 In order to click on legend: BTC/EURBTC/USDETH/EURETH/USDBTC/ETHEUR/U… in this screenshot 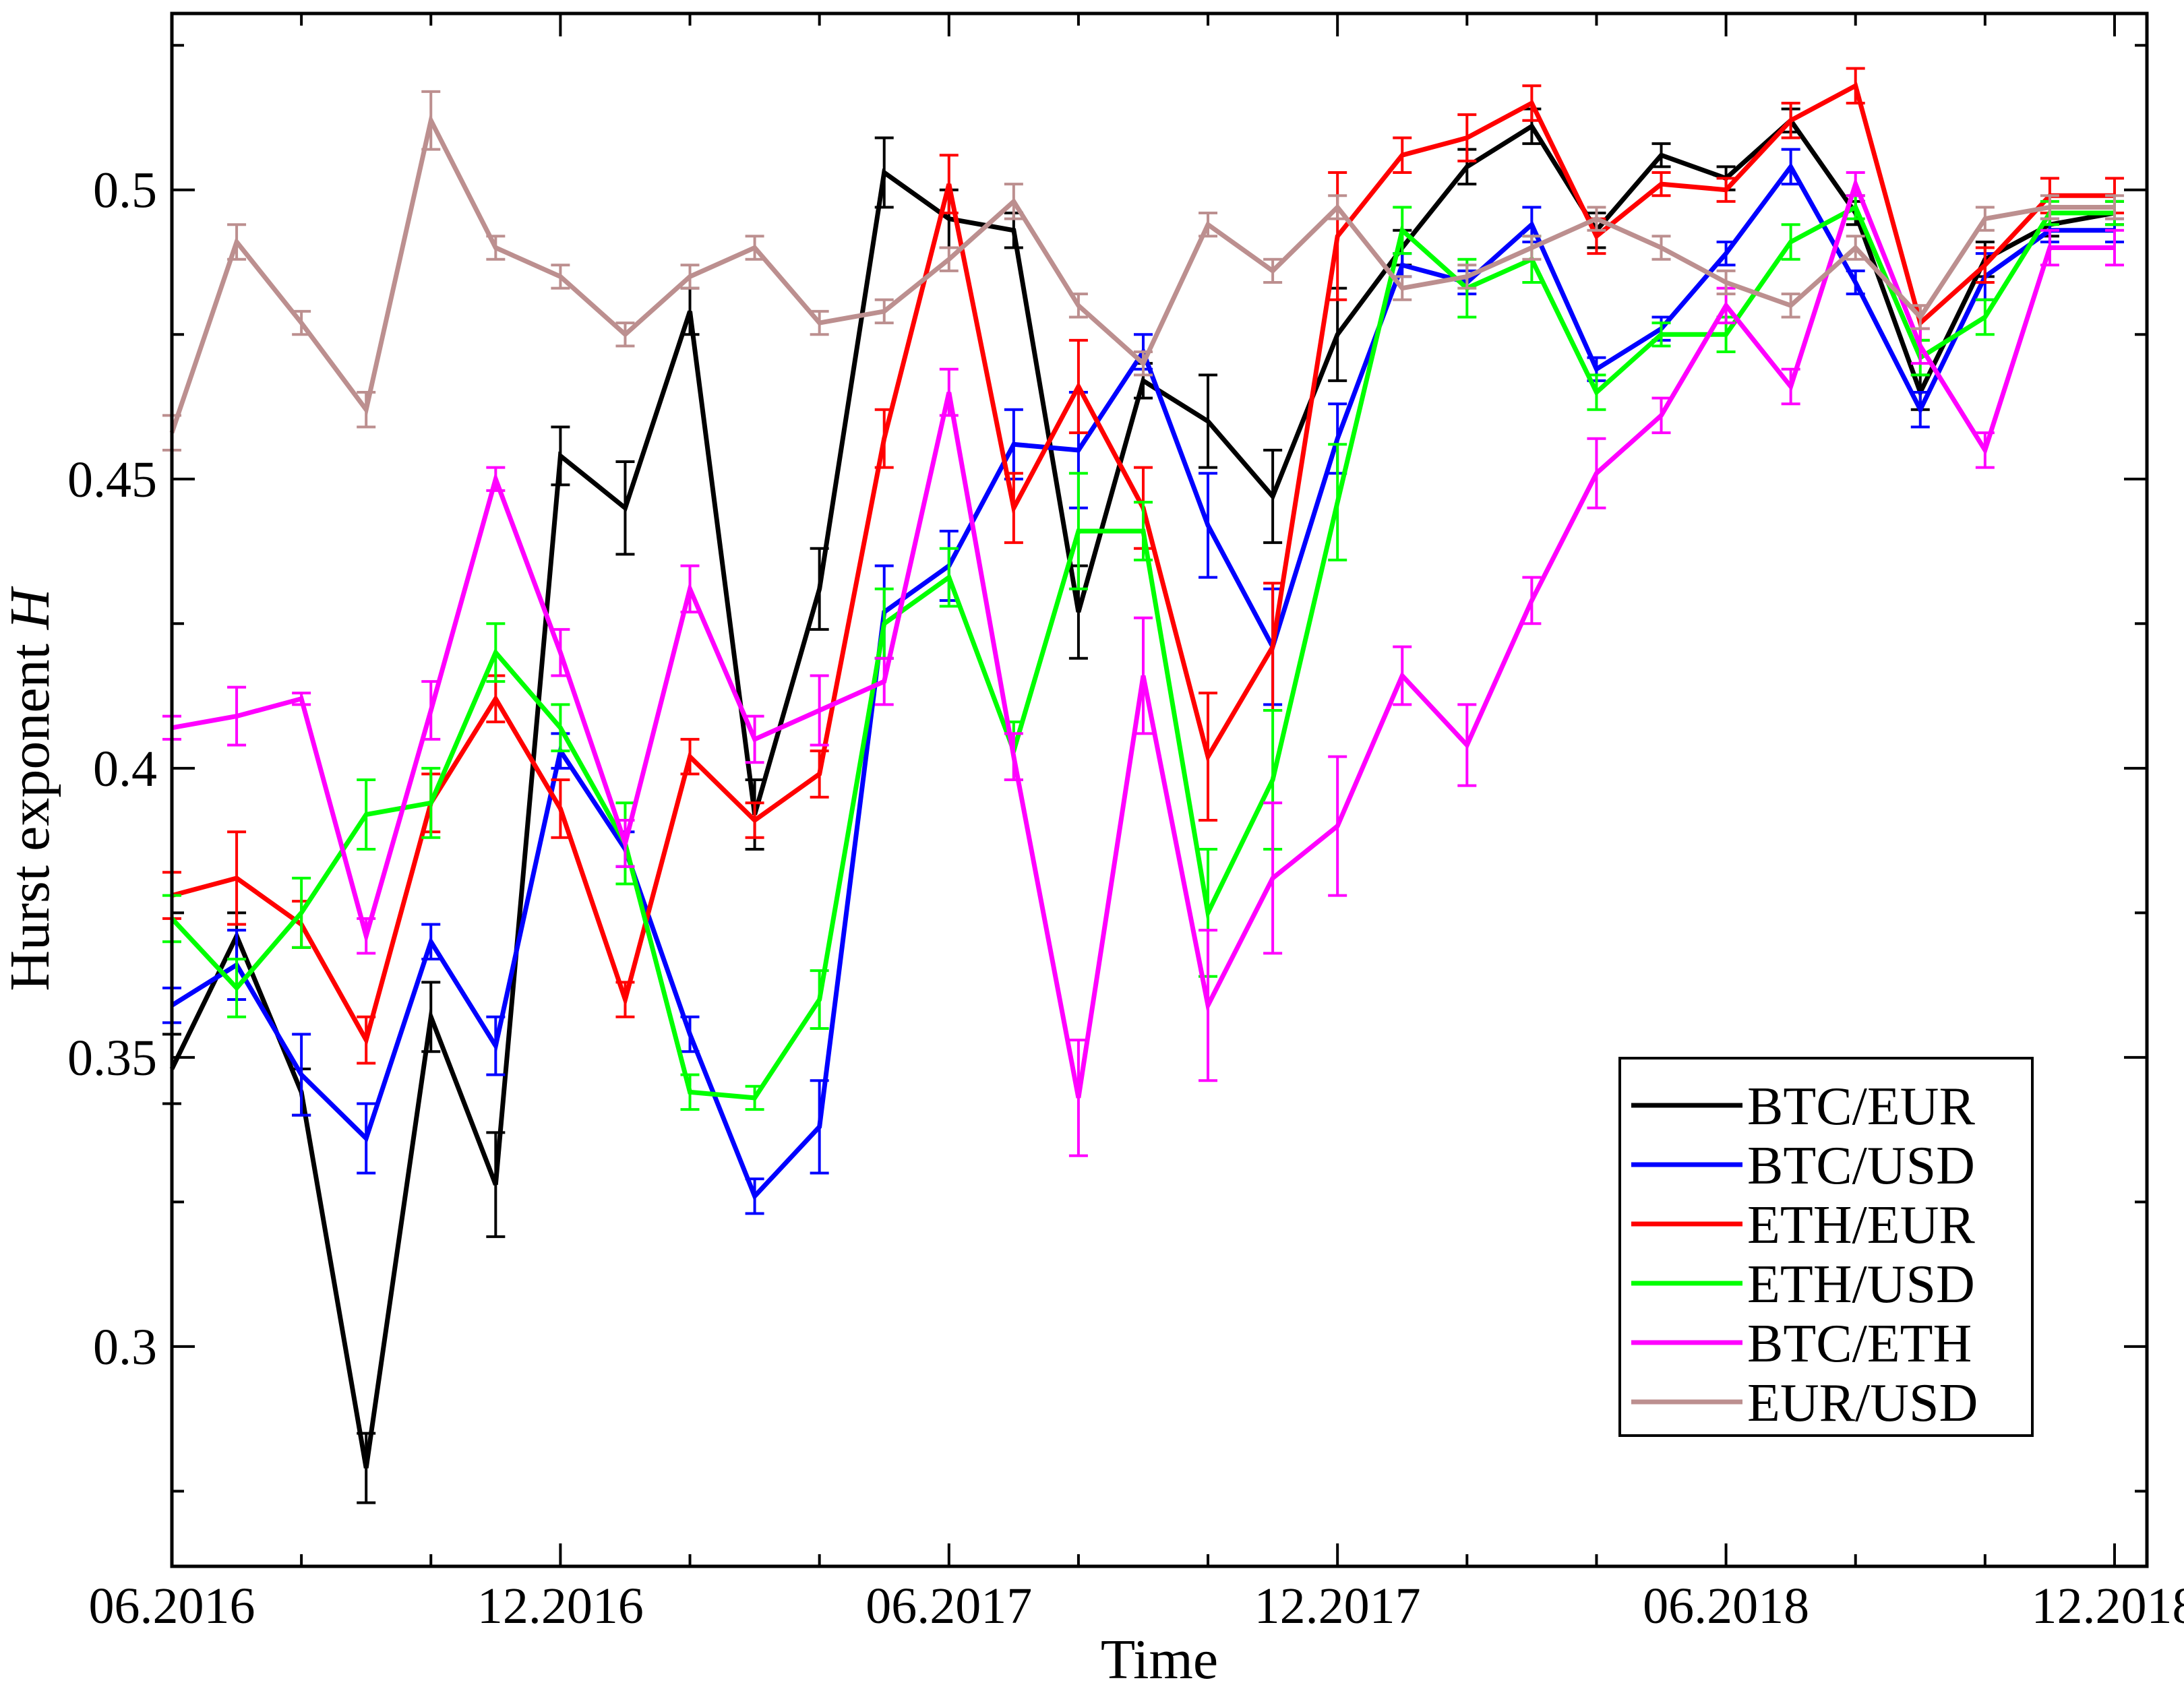, I will do `click(1826, 1247)`.